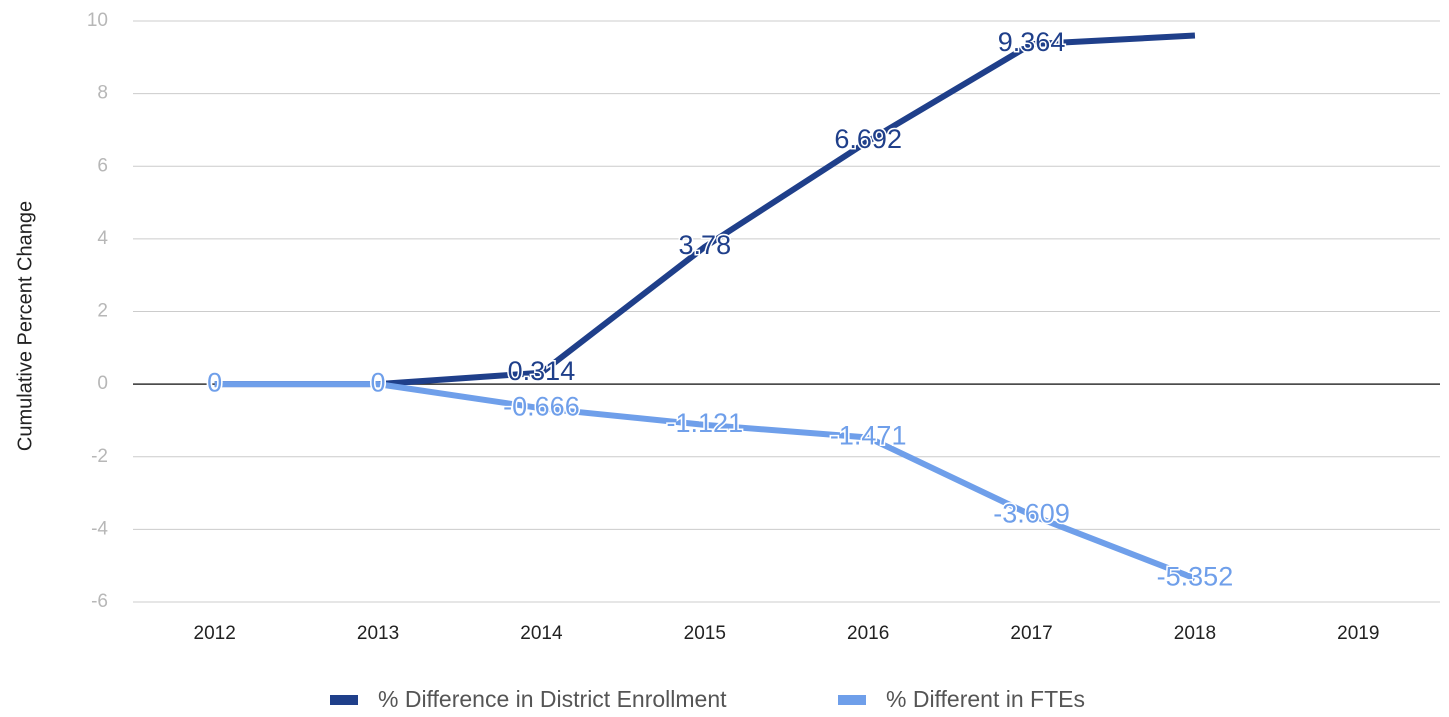  I want to click on data-label: -1.471, so click(868, 436).